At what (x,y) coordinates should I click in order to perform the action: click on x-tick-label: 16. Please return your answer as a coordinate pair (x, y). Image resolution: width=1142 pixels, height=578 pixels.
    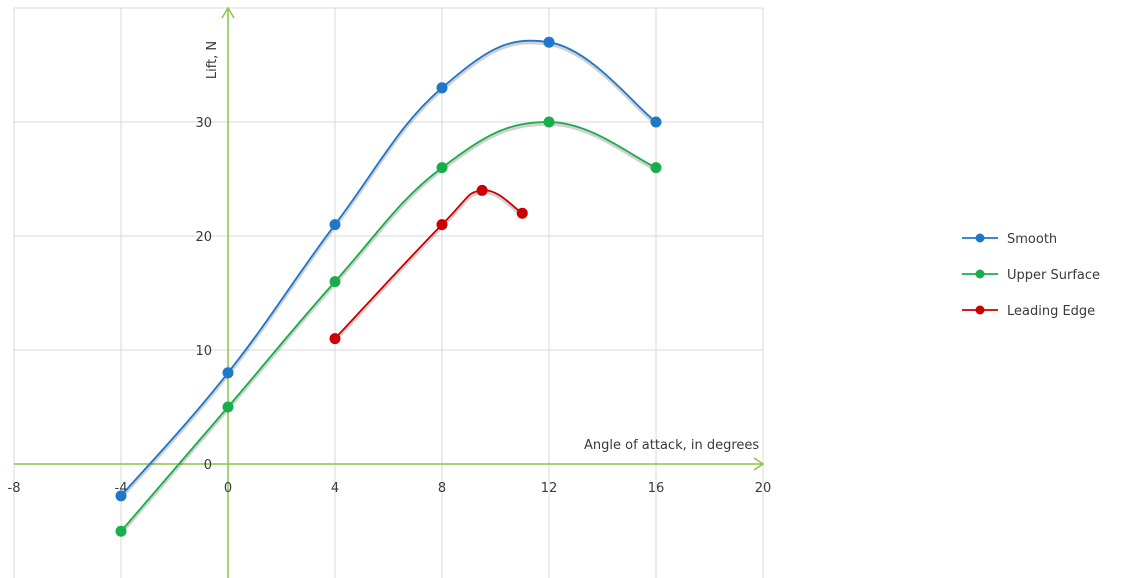
    Looking at the image, I should click on (656, 488).